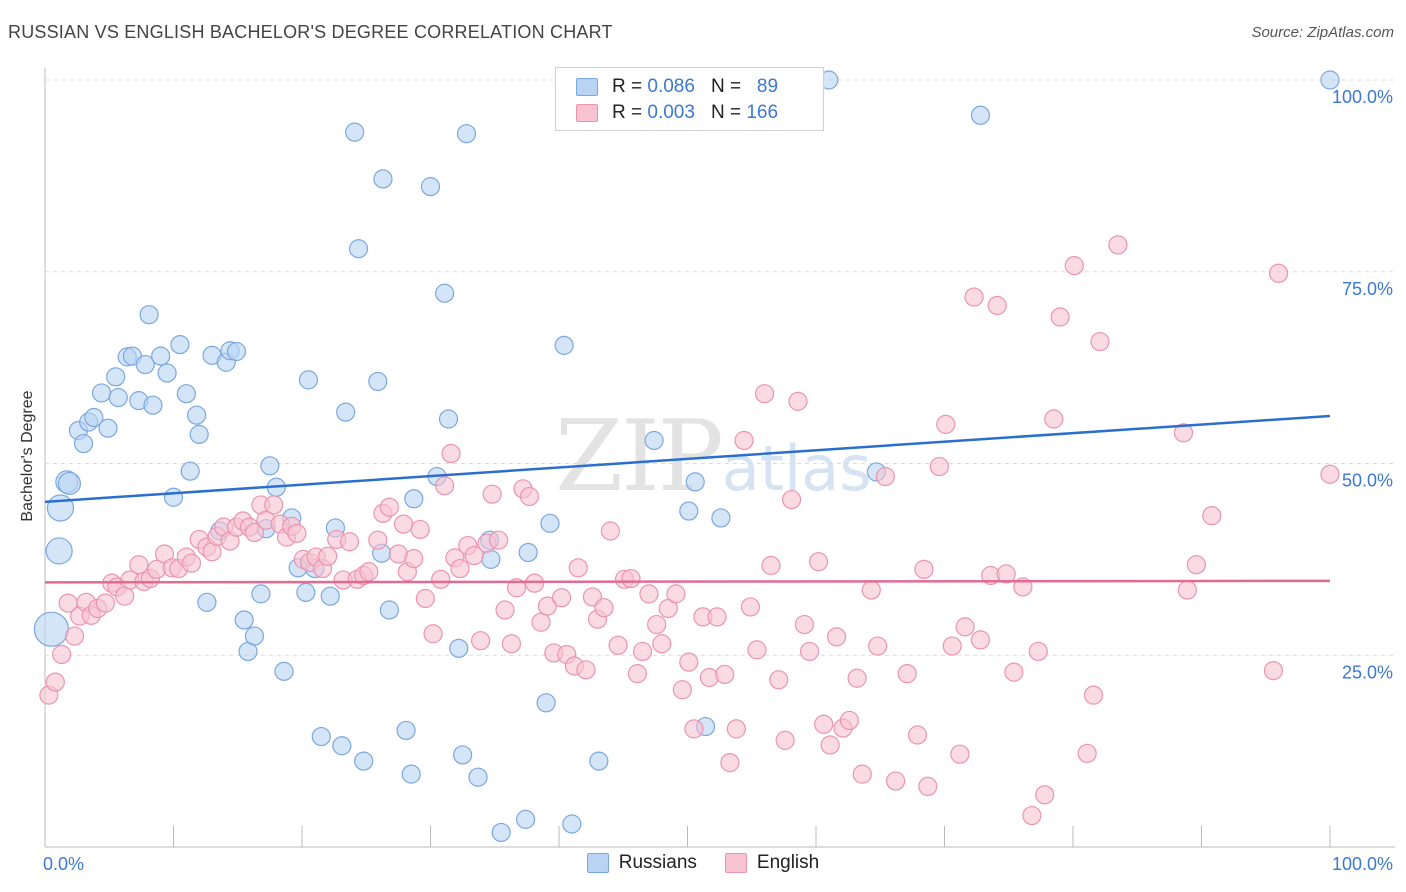  I want to click on legend-row-english: R = 0.003 N = 166, so click(677, 113).